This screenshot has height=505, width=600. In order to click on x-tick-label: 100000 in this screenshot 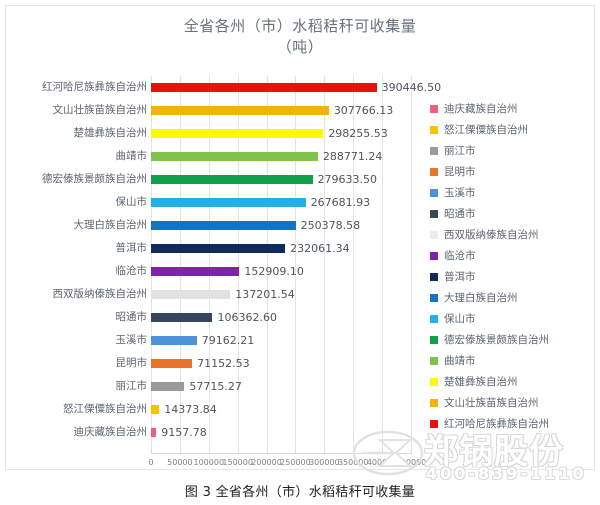, I will do `click(209, 462)`.